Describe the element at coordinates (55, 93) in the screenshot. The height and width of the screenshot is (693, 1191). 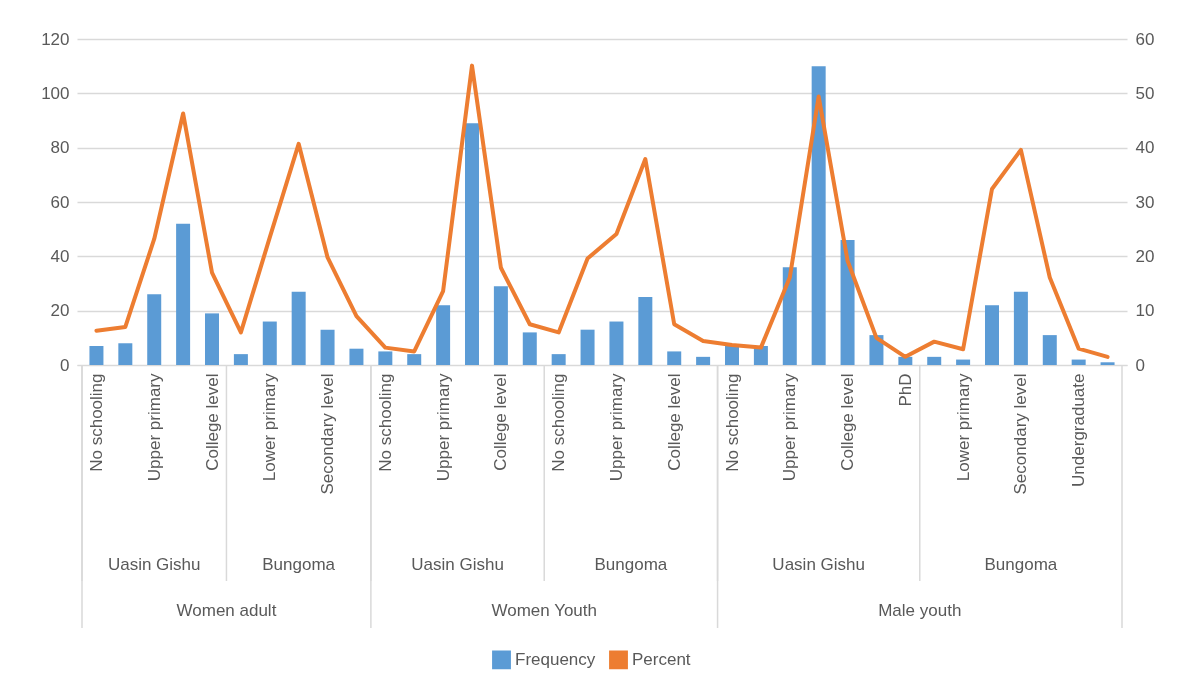
I see `y-tick-label: 100` at that location.